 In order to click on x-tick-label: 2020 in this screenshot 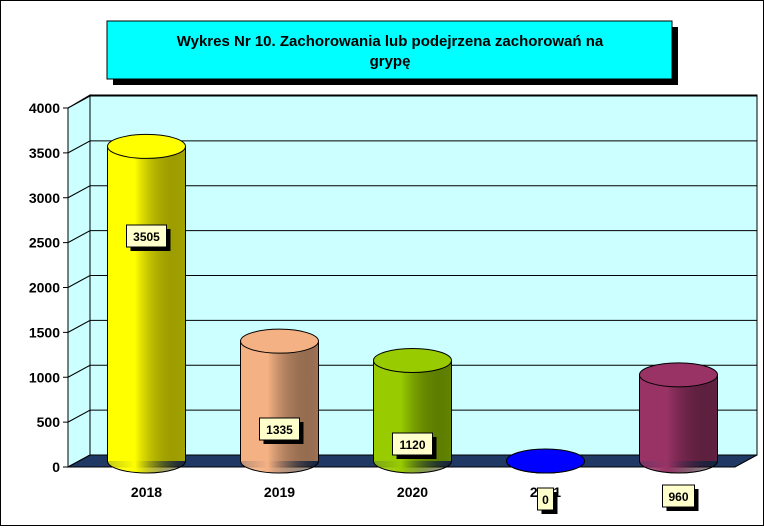, I will do `click(412, 492)`.